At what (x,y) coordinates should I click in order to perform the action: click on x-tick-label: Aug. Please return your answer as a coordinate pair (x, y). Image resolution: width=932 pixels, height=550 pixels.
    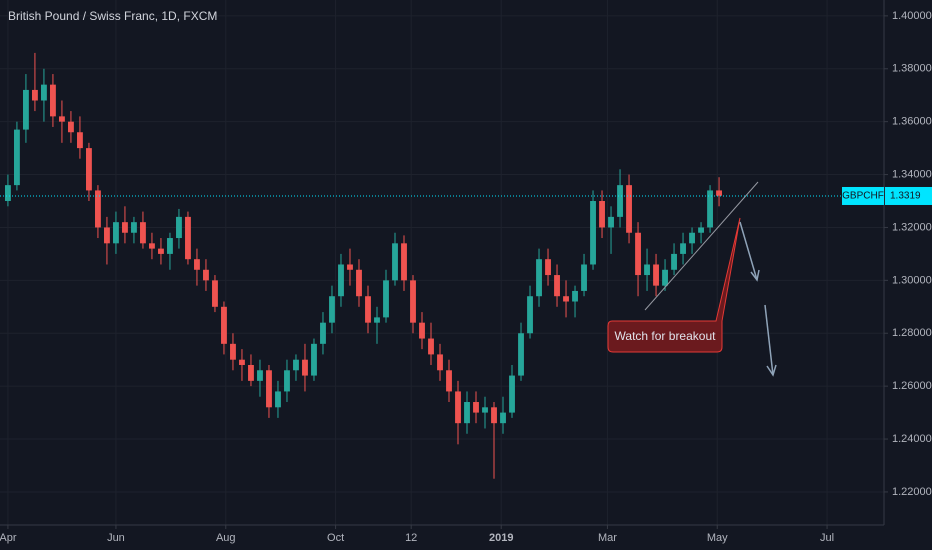
    Looking at the image, I should click on (226, 538).